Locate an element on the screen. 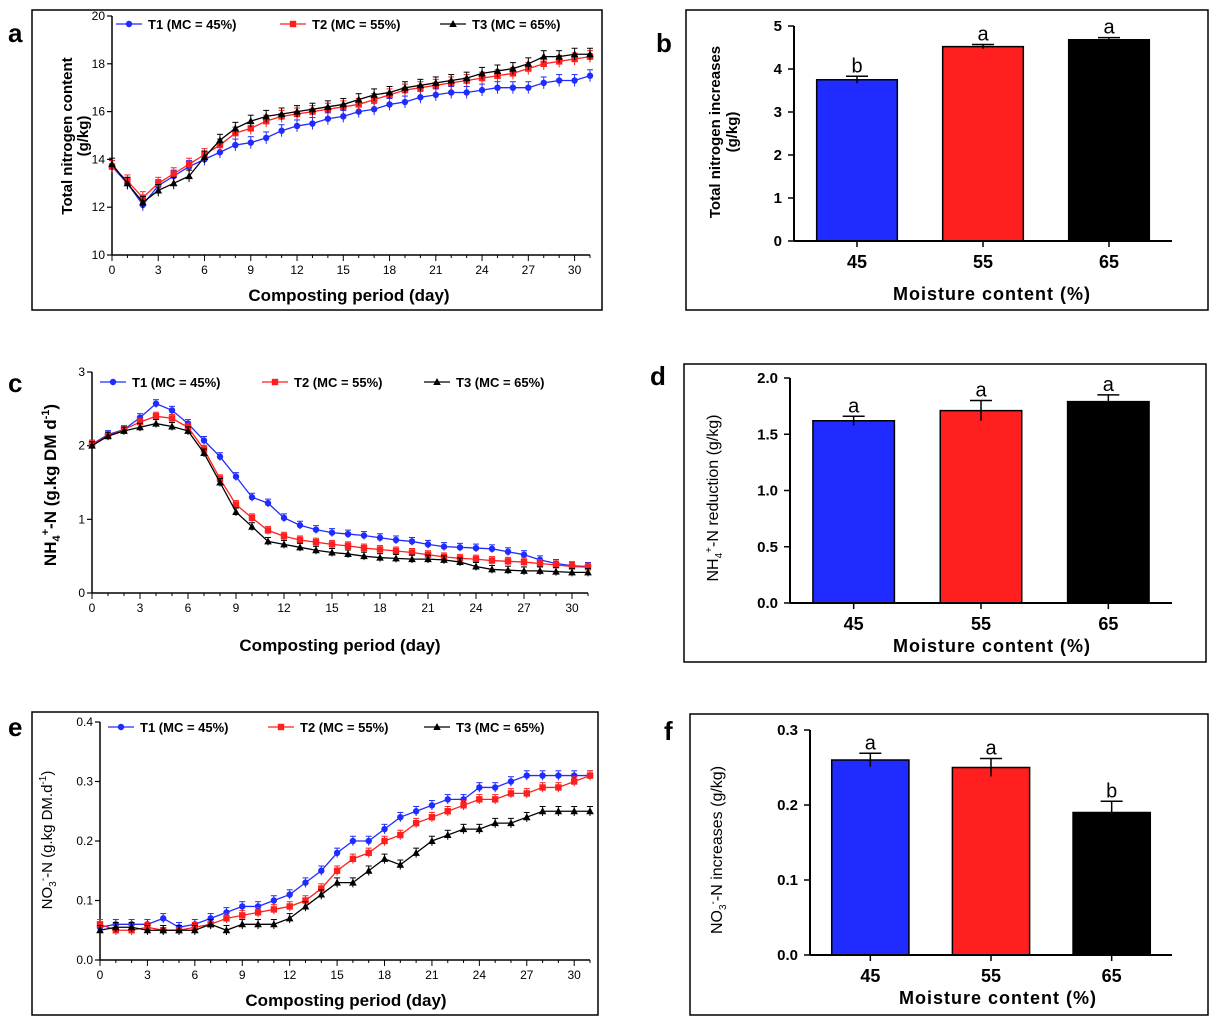  x-tick-label: 18 is located at coordinates (380, 608).